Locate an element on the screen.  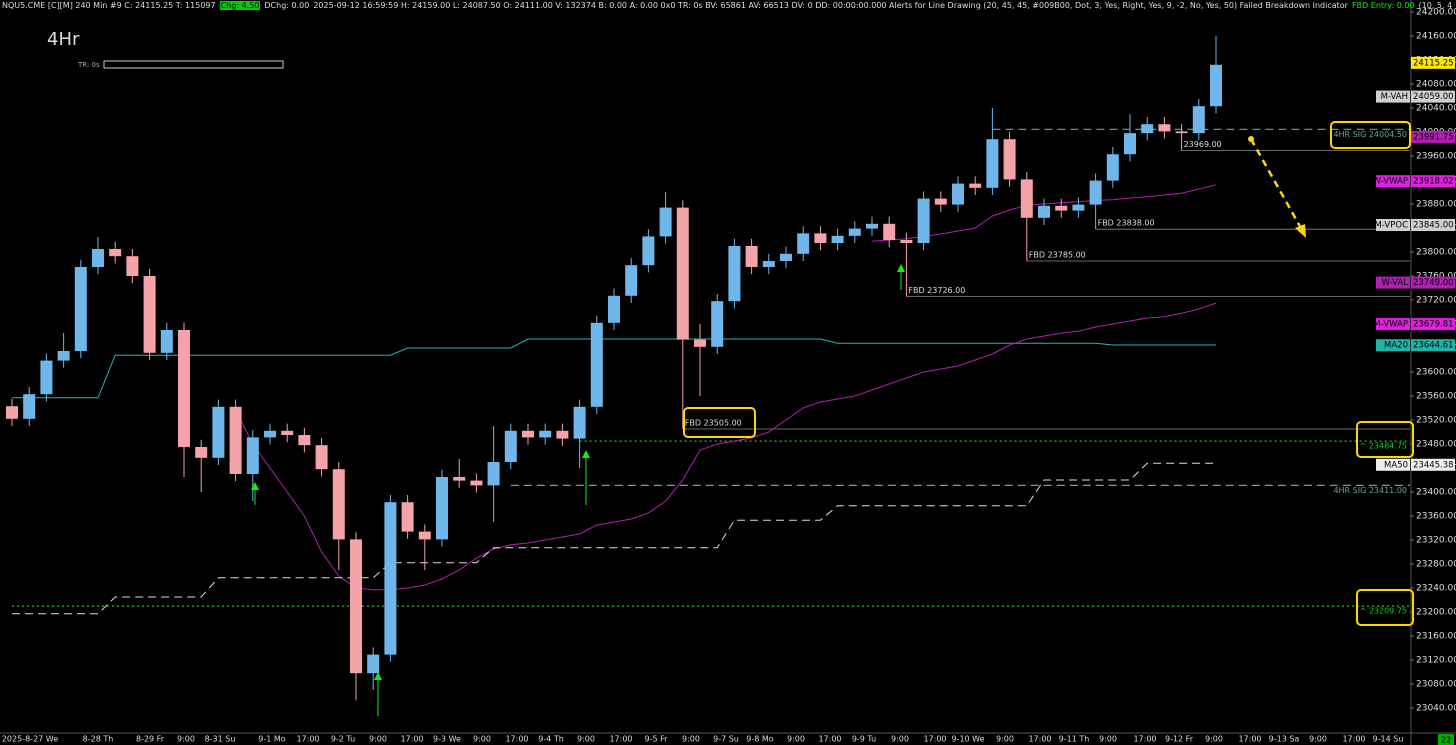
x-tick-label: 9-11 Th is located at coordinates (1074, 739).